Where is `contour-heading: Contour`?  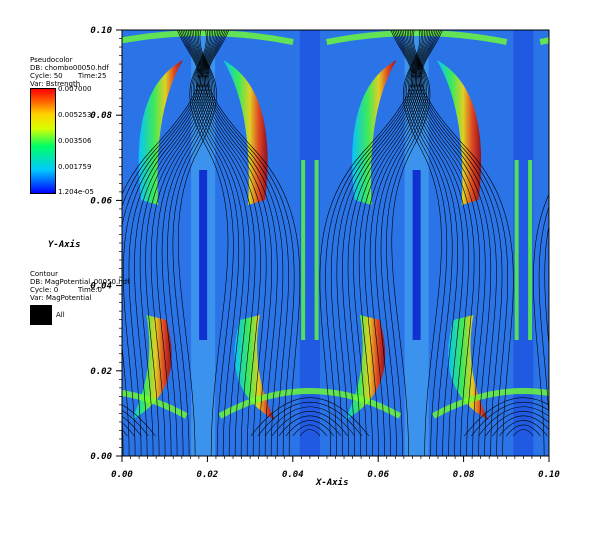
contour-heading: Contour is located at coordinates (44, 274).